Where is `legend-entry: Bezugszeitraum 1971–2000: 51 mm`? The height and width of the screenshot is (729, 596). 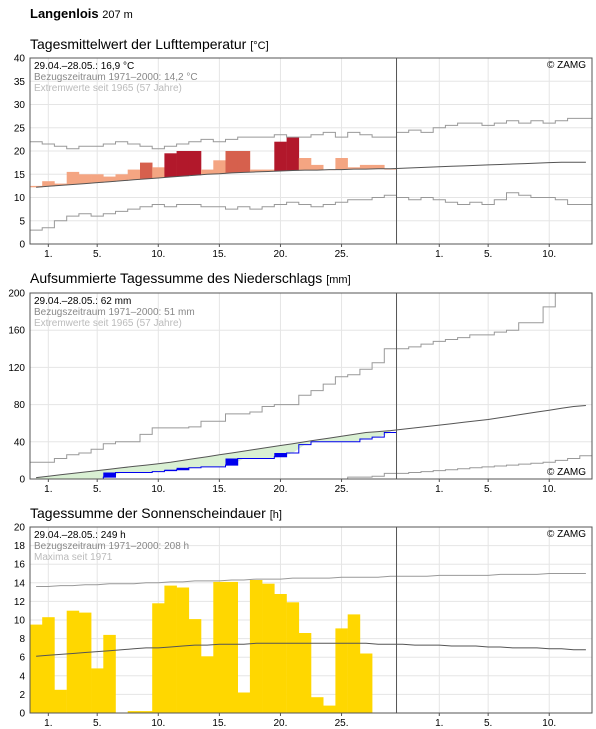 legend-entry: Bezugszeitraum 1971–2000: 51 mm is located at coordinates (114, 312).